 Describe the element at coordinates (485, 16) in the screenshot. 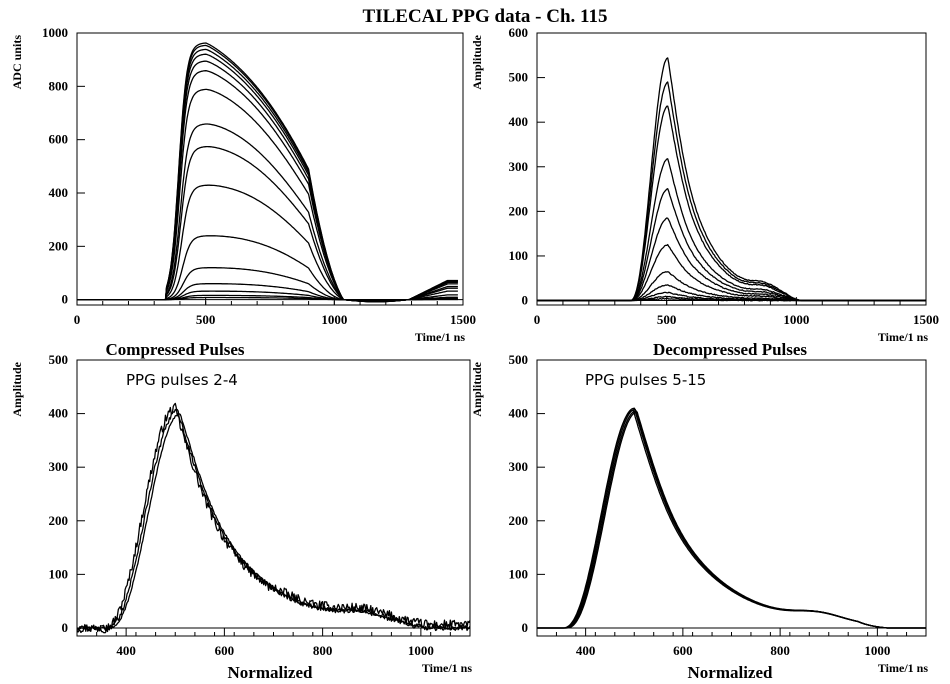

I see `figure-title: TILECAL PPG data - Ch. 115` at that location.